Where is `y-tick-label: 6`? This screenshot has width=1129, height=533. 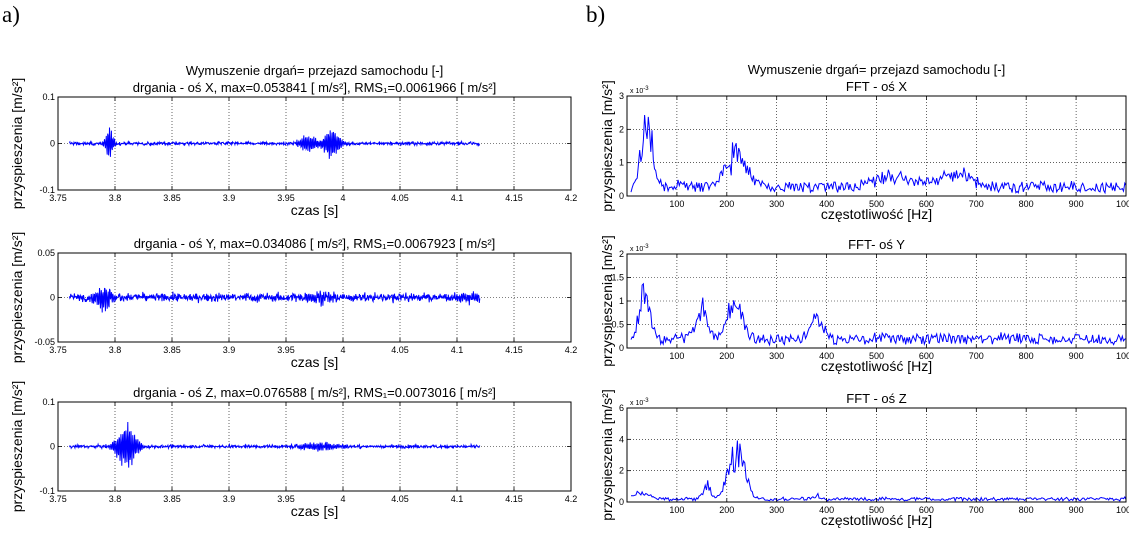
y-tick-label: 6 is located at coordinates (621, 408).